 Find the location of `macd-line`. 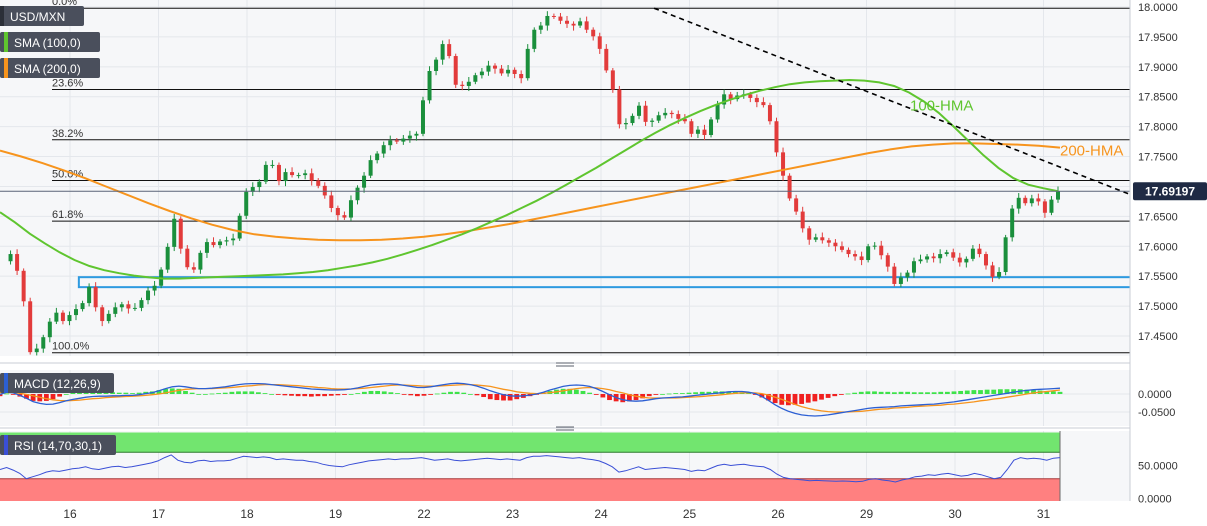

macd-line is located at coordinates (530, 399).